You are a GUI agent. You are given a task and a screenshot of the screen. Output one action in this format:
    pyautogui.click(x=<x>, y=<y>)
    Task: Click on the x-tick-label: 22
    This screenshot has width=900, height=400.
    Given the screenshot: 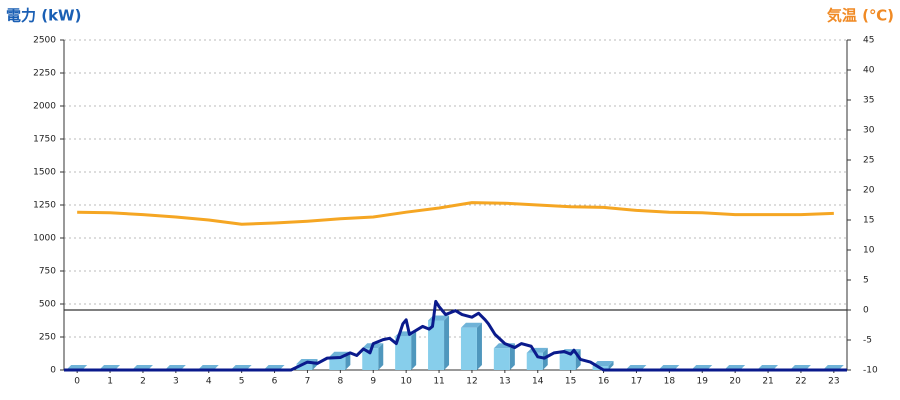 What is the action you would take?
    pyautogui.click(x=800, y=382)
    